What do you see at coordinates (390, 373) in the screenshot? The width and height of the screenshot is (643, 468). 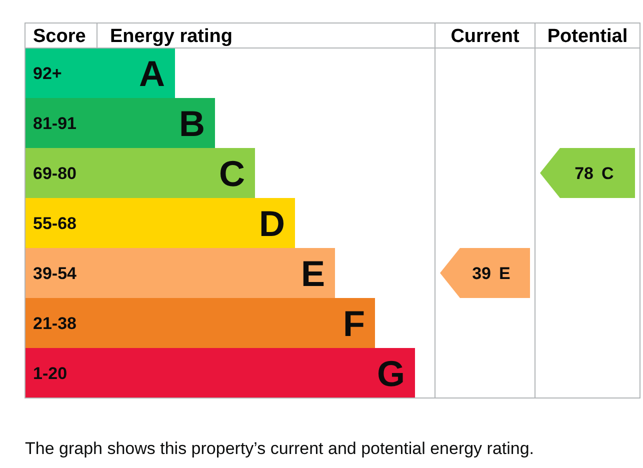 I see `text: G` at bounding box center [390, 373].